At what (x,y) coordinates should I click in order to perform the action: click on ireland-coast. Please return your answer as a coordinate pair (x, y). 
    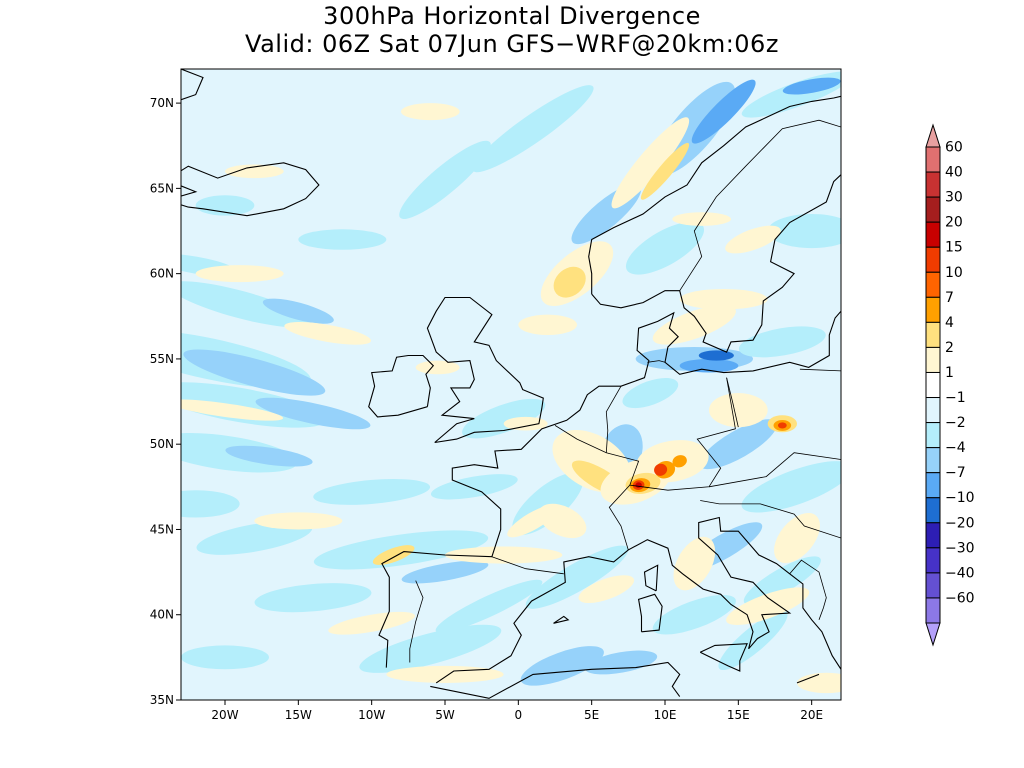
    Looking at the image, I should click on (401, 386).